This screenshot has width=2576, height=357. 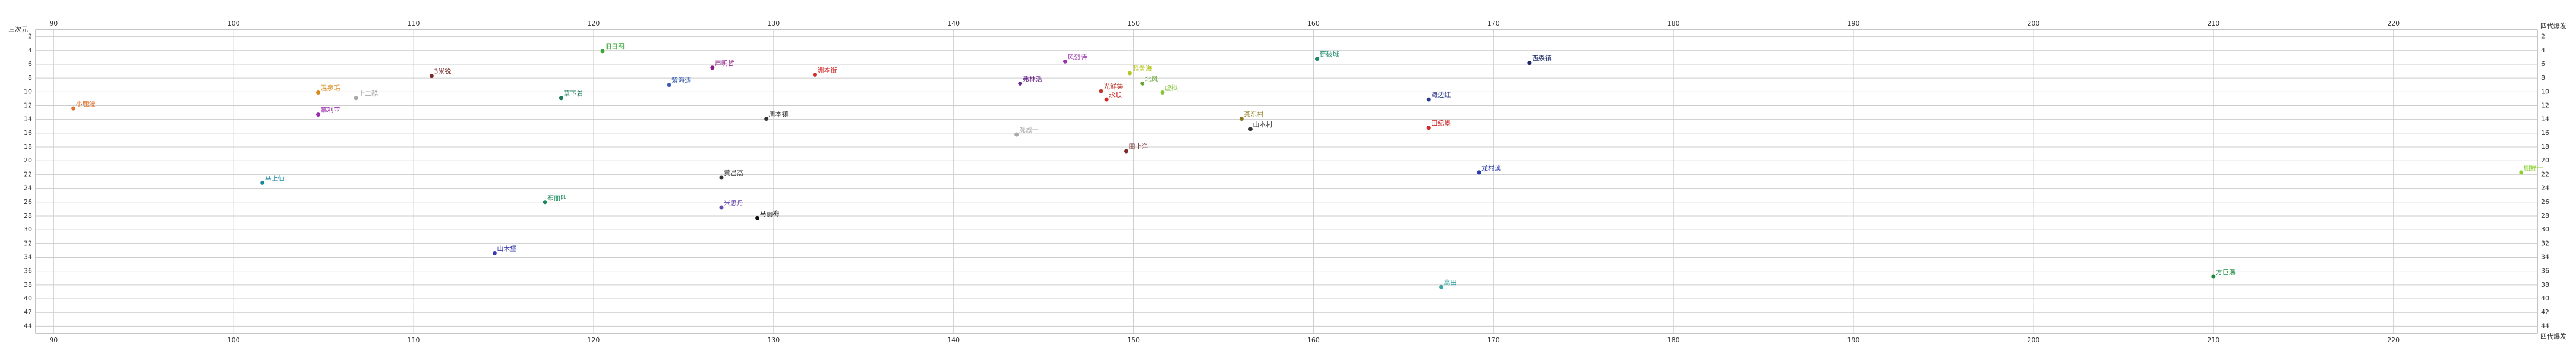 I want to click on point-label: 山木堡, so click(x=507, y=249).